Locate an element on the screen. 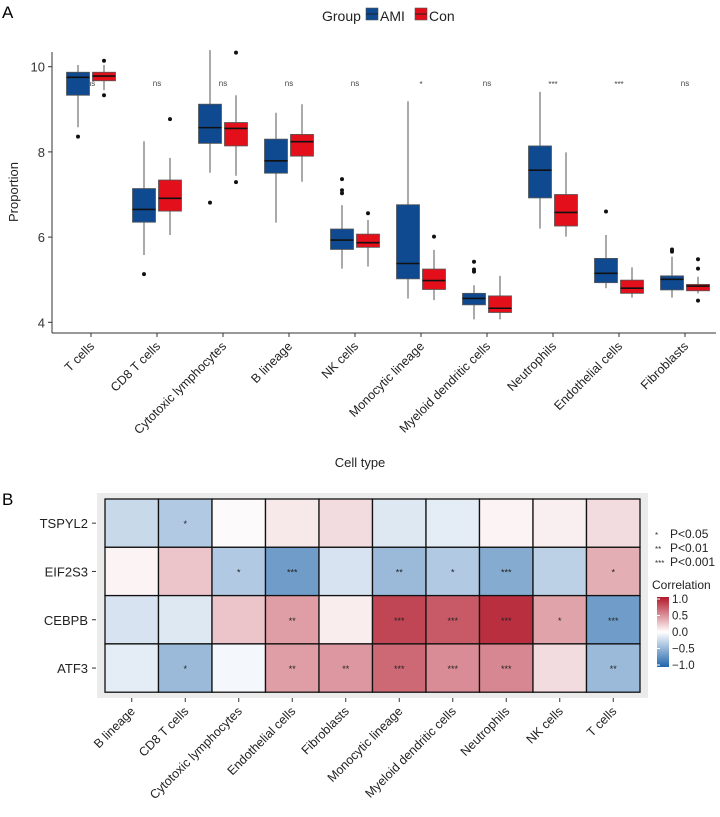 Image resolution: width=720 pixels, height=817 pixels. row-label: TSPYL2 is located at coordinates (64, 523).